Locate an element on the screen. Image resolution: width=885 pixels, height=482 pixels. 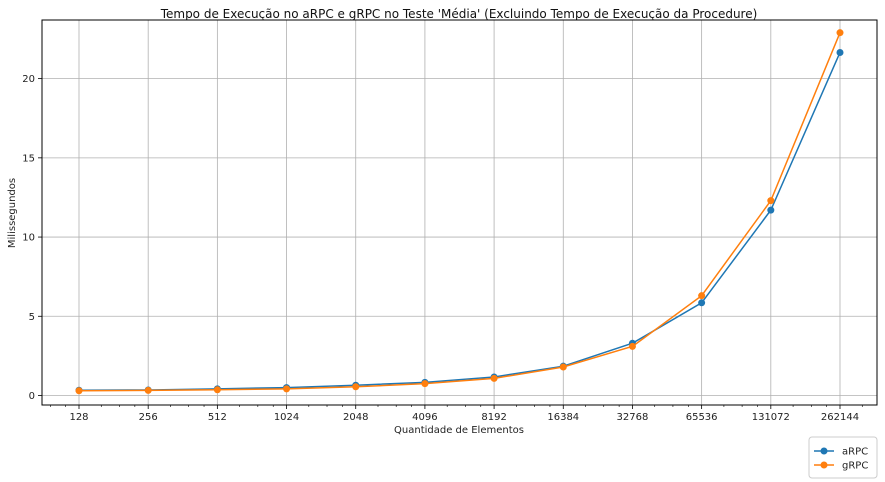
x-tick-label: 16384 is located at coordinates (563, 417).